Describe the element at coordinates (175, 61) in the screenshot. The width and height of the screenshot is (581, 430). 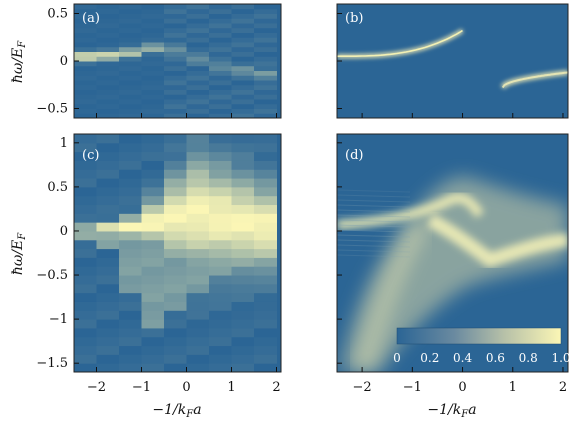
I see `panel-a-cells` at that location.